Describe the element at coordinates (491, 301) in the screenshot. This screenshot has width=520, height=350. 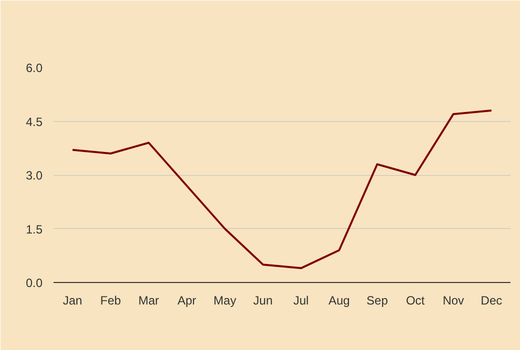
I see `x-tick-label: Dec` at that location.